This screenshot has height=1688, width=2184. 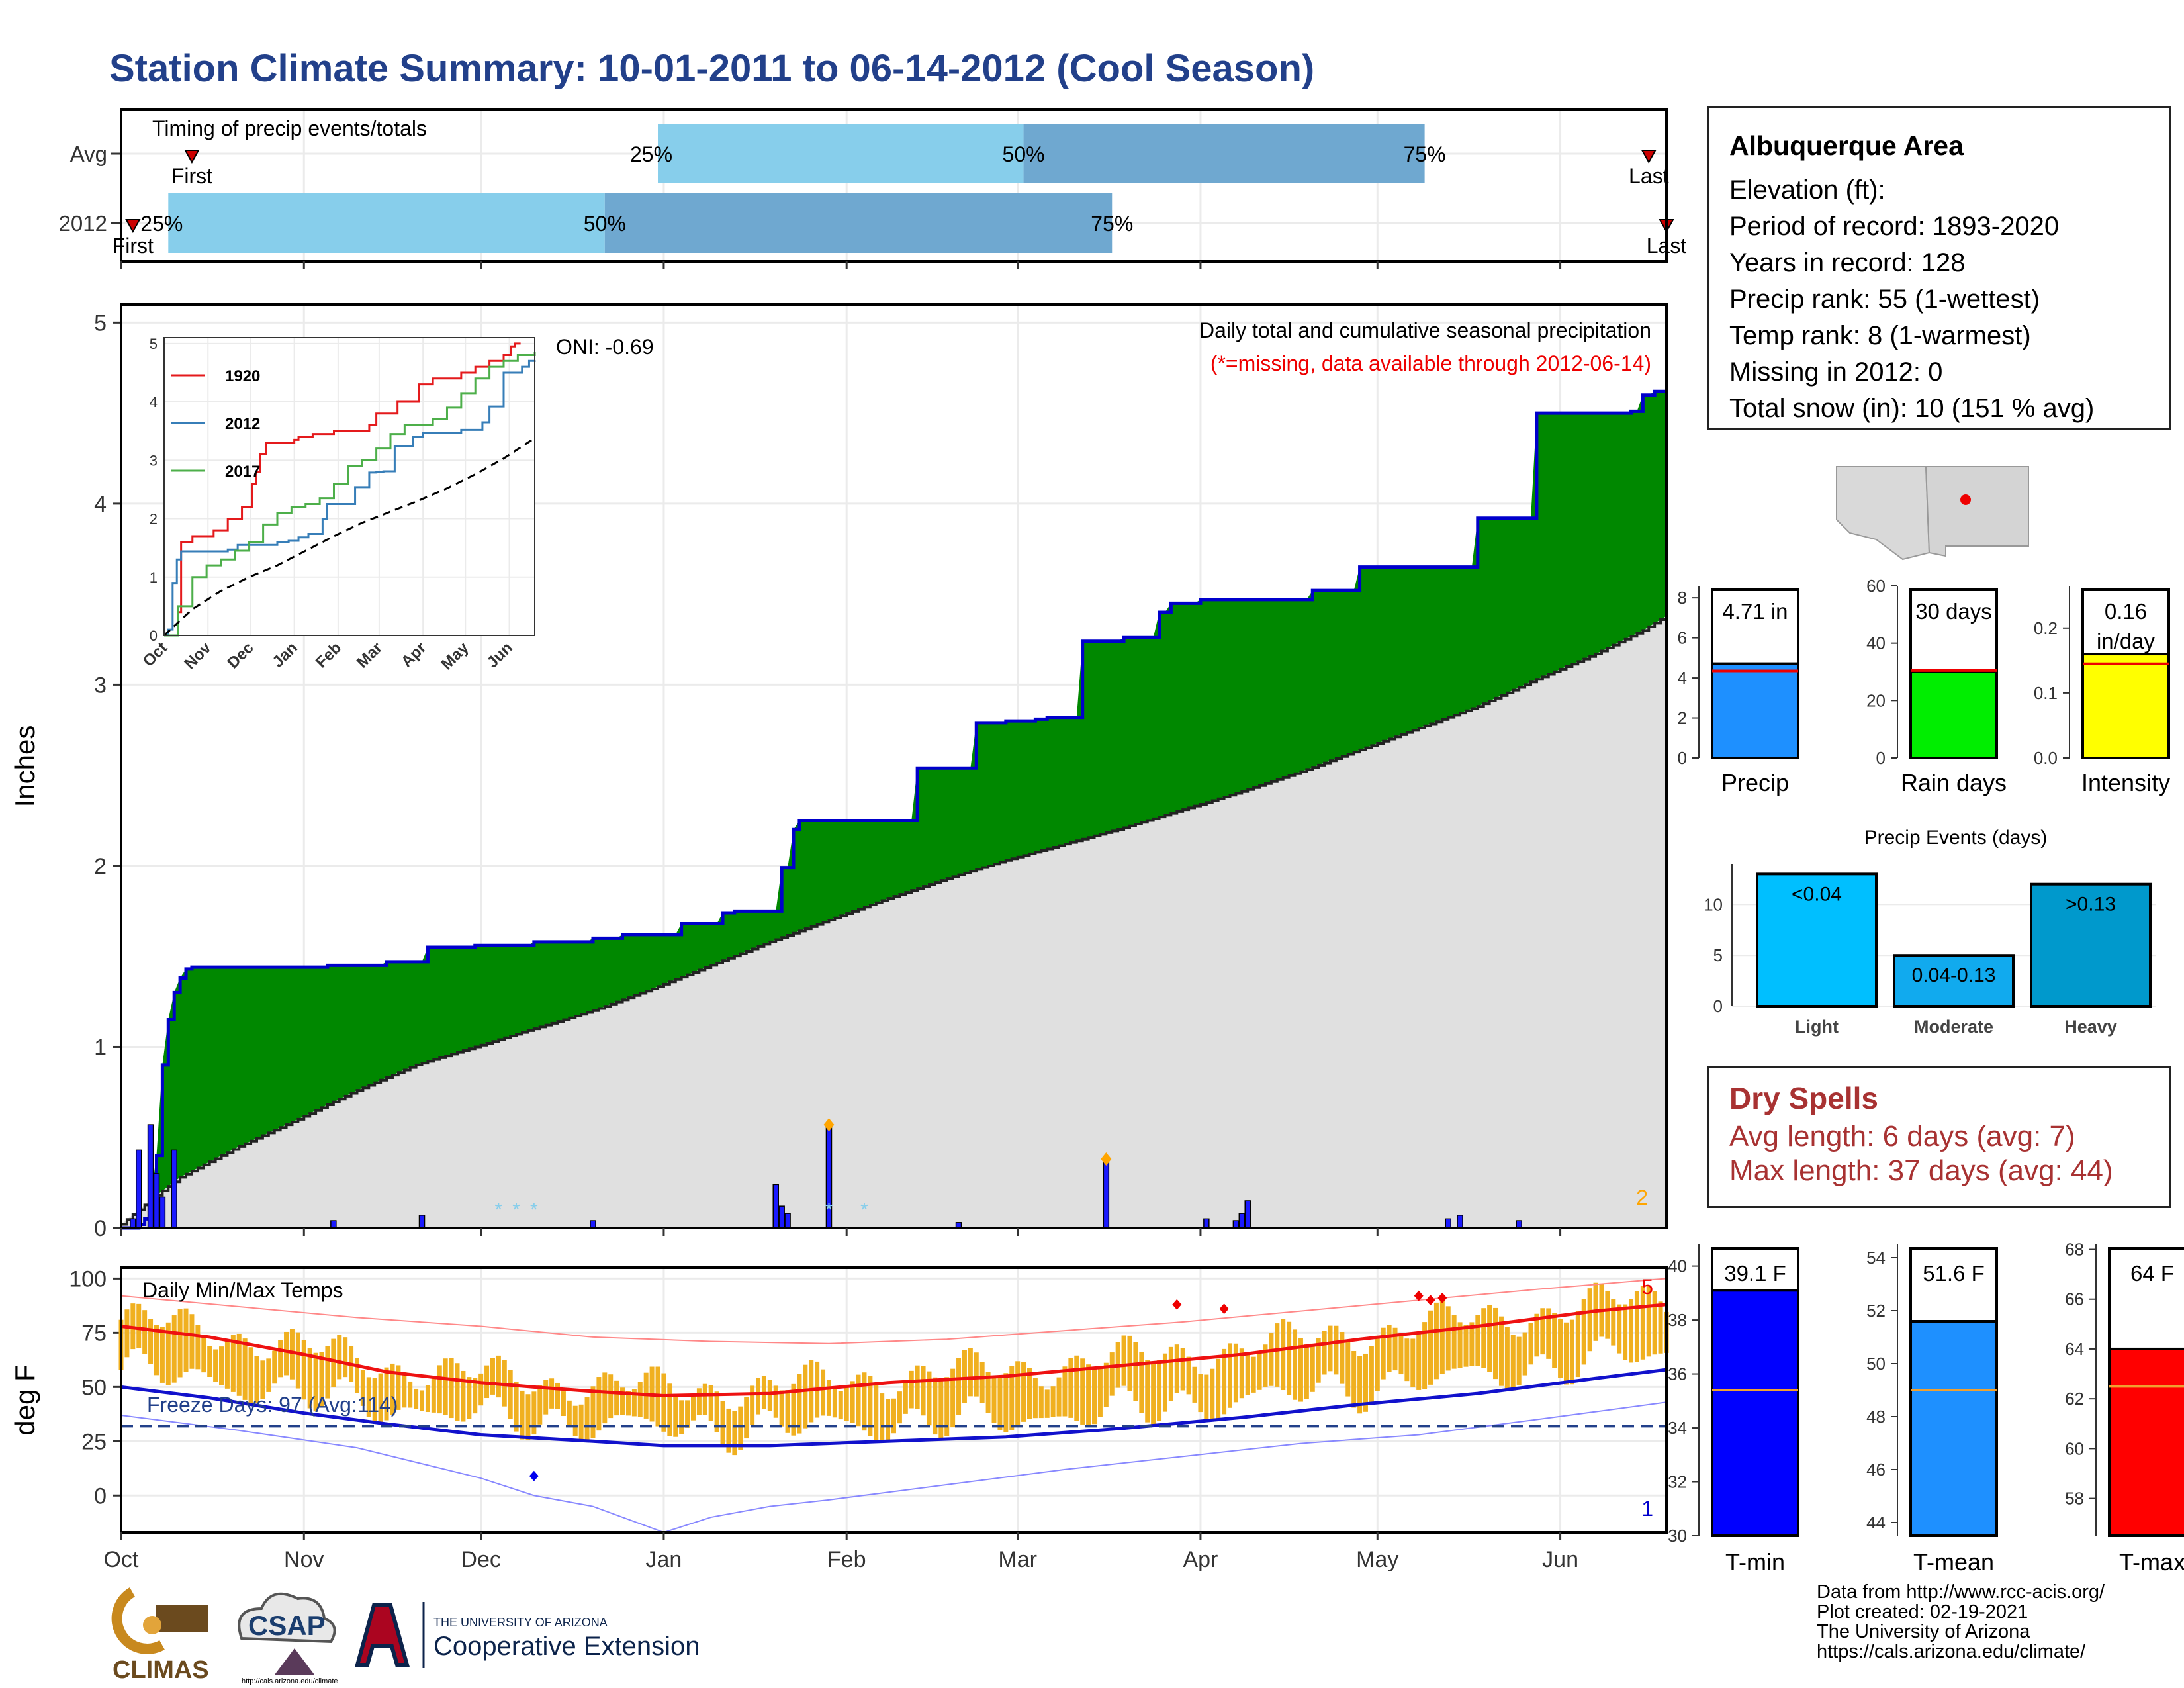 I want to click on temp-bar-y-tick-label: 68, so click(x=2074, y=1250).